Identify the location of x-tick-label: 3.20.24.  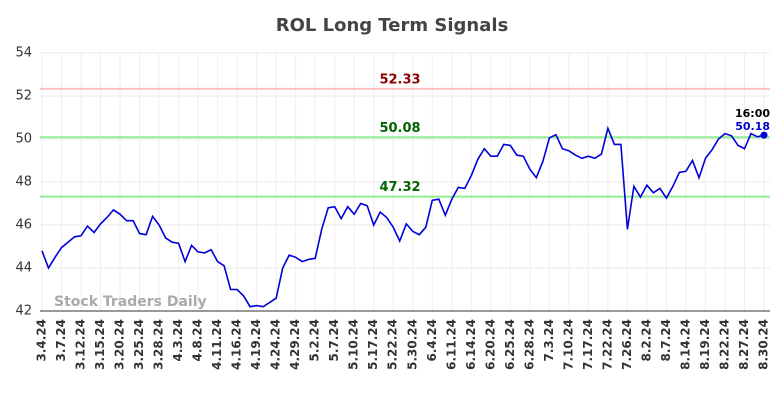
(120, 344).